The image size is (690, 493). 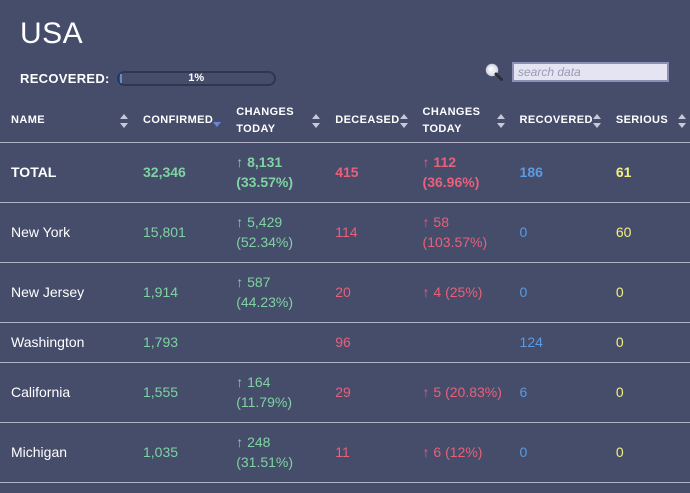 I want to click on column-header-label: RECOVERED, so click(x=556, y=120).